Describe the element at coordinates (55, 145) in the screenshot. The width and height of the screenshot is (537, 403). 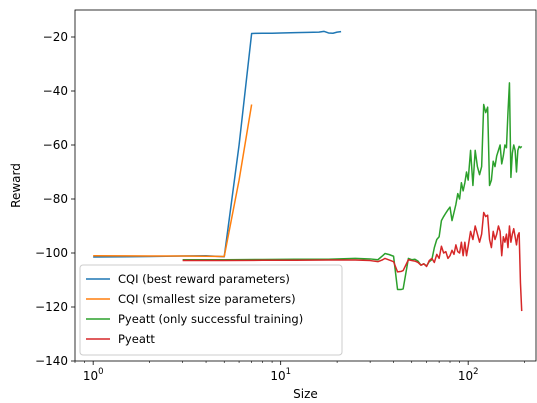
I see `y-tick-label-2: −60` at that location.